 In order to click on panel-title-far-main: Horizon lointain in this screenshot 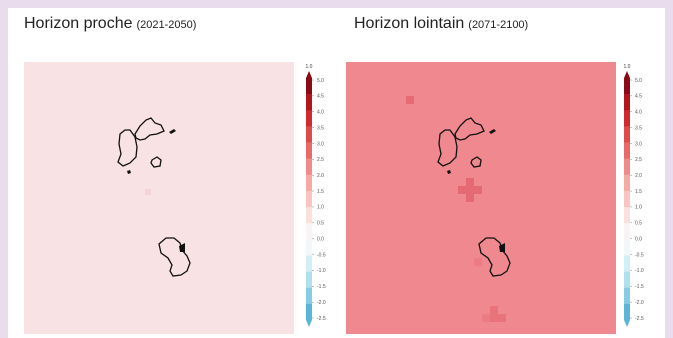, I will do `click(409, 23)`.